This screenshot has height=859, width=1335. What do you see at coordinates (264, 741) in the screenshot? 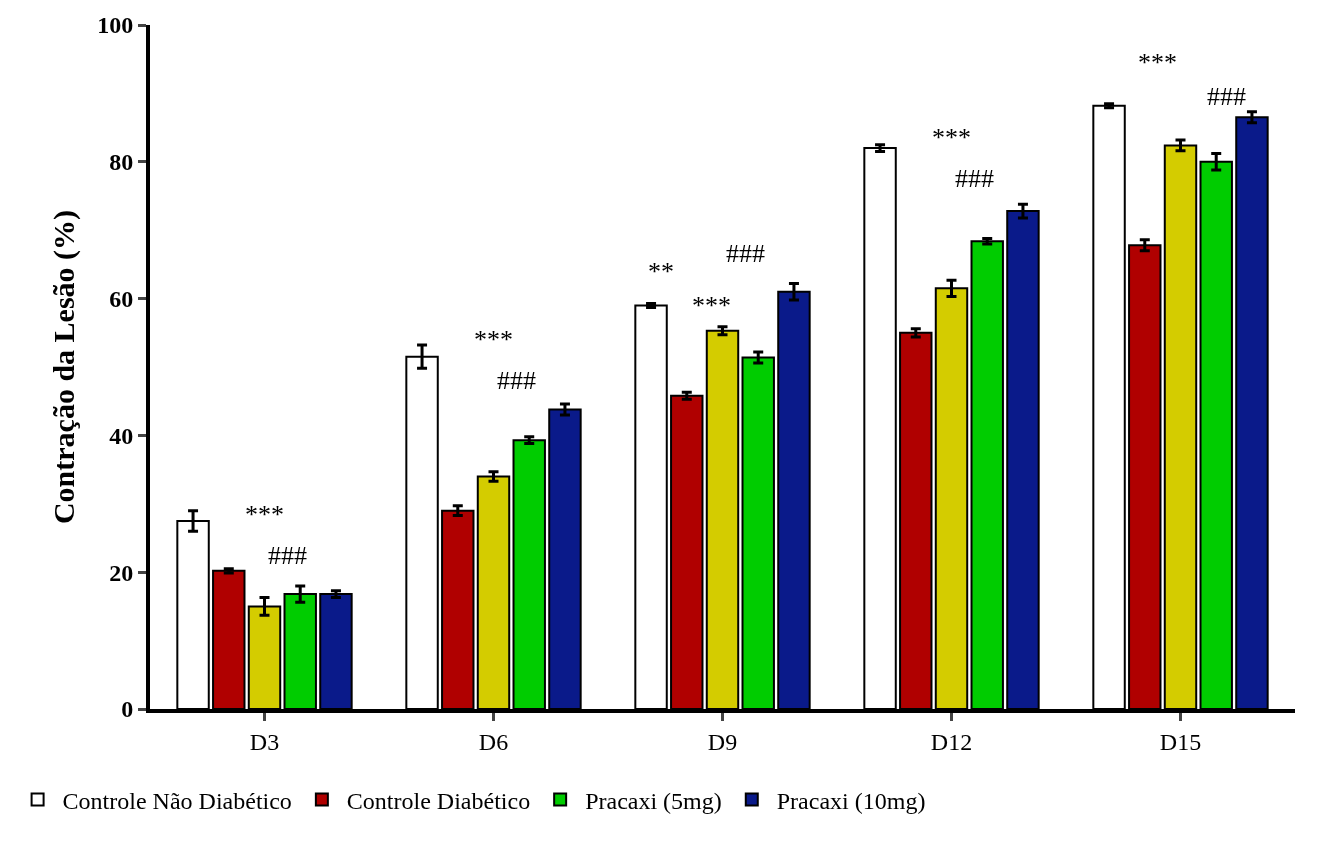
I see `x-tick-label: D3` at bounding box center [264, 741].